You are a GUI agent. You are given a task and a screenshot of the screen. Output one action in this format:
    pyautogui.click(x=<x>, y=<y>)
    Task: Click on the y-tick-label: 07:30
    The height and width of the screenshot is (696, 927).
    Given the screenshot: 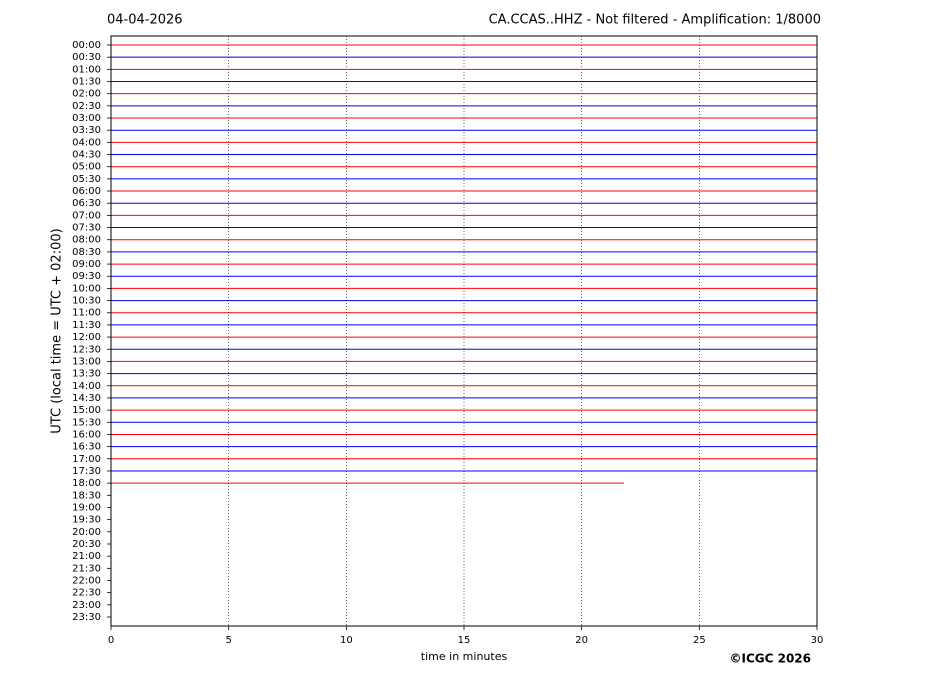 What is the action you would take?
    pyautogui.click(x=86, y=228)
    